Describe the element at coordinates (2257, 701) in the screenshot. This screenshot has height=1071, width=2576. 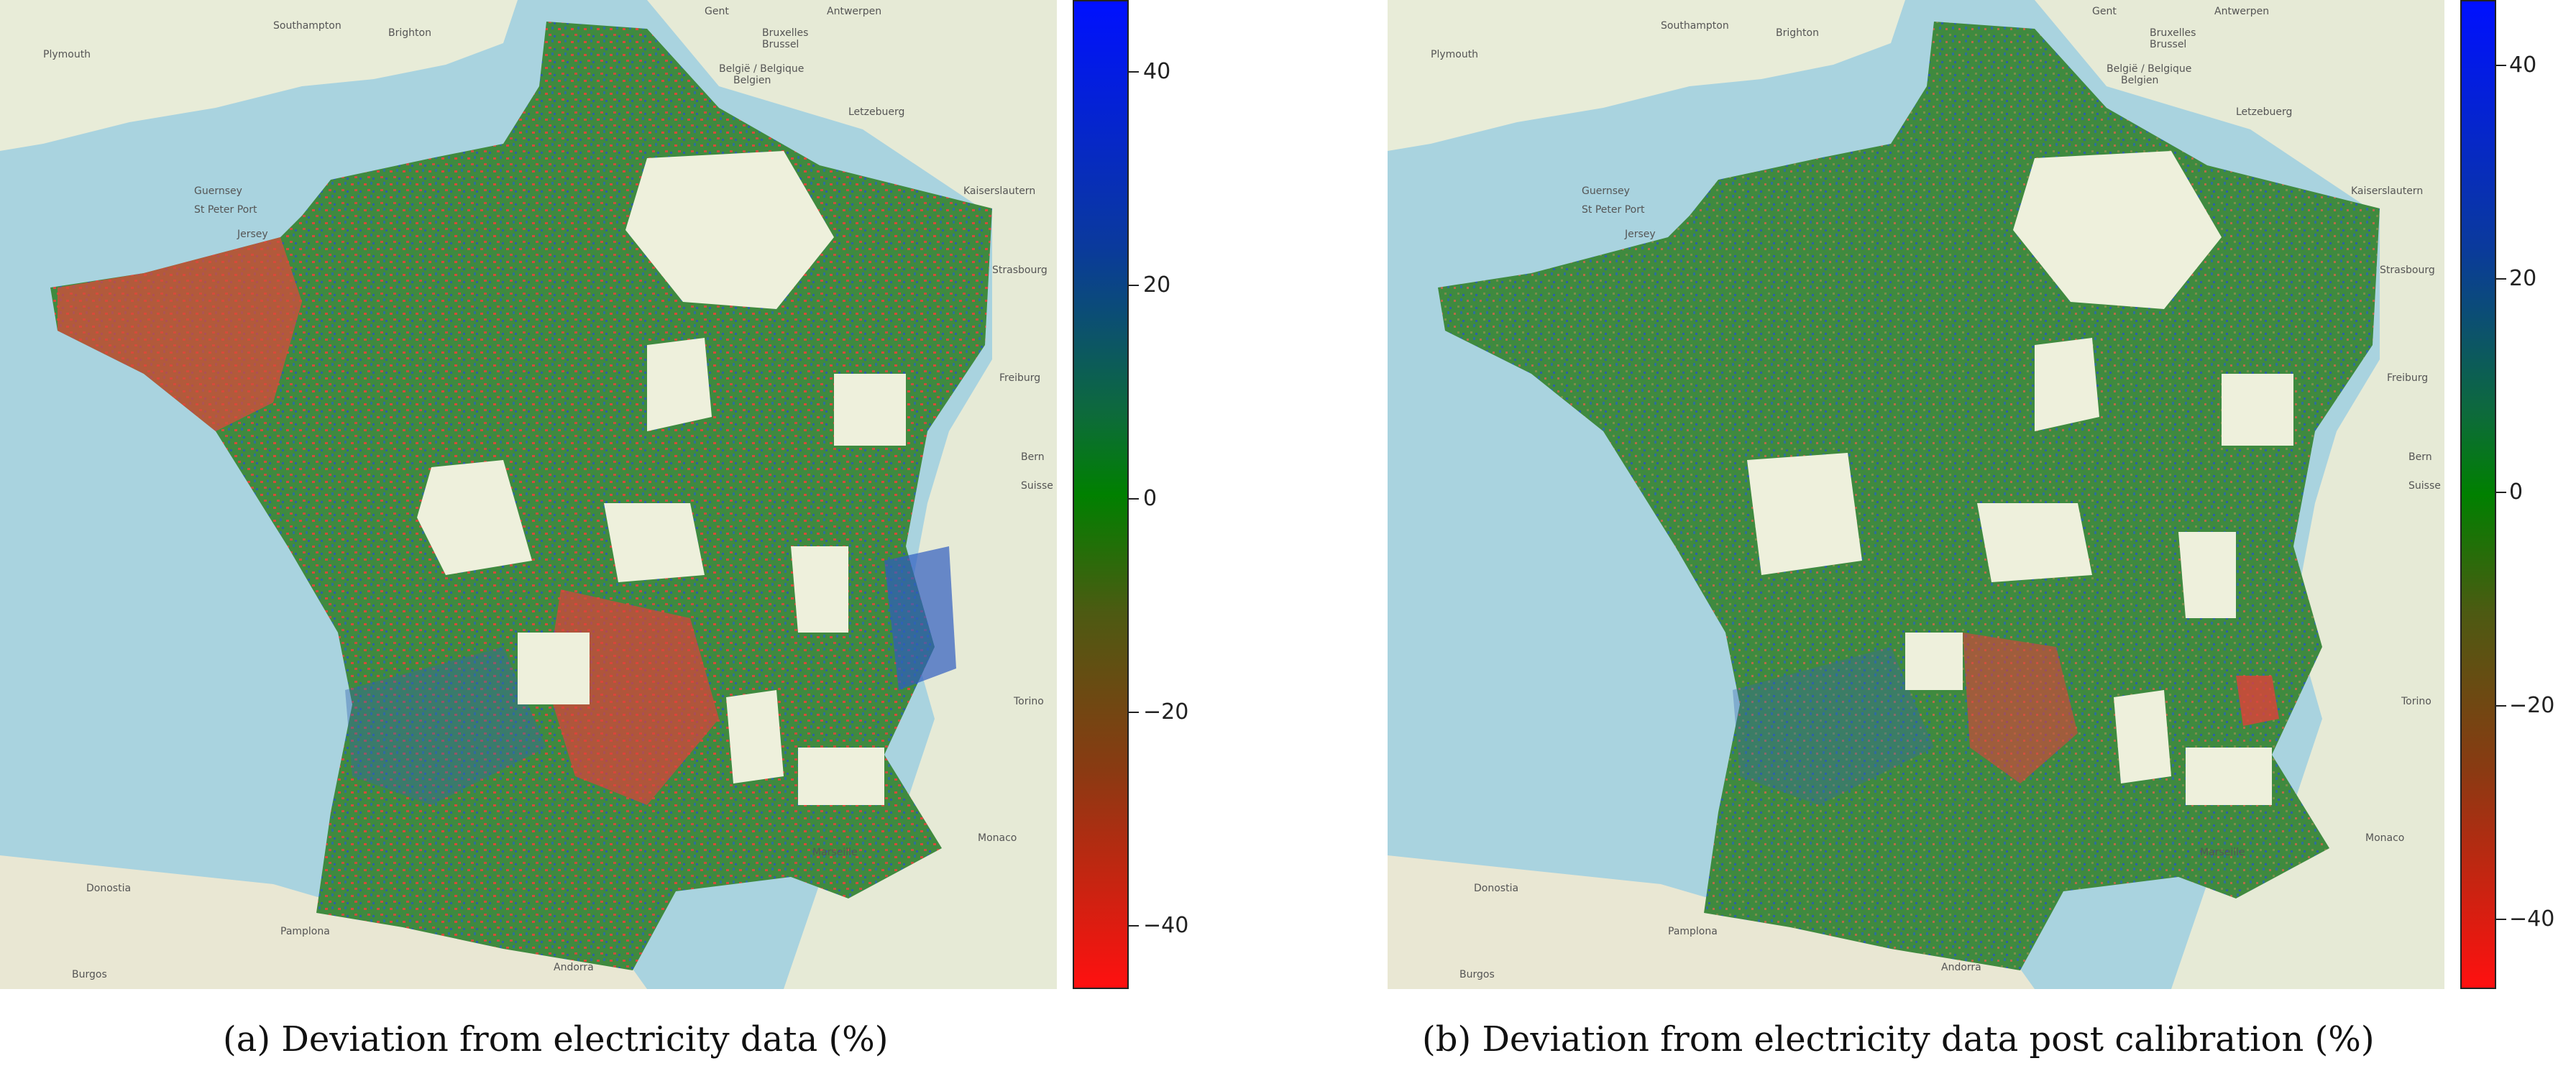
I see `red-zone-alps` at that location.